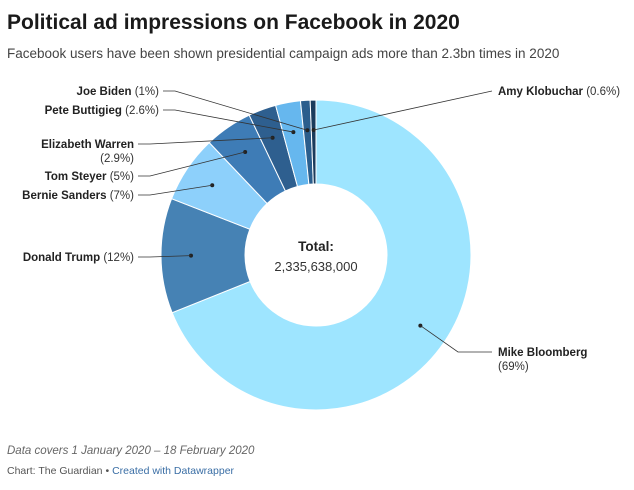  What do you see at coordinates (192, 164) in the screenshot?
I see `leader-line-tom-steyer` at bounding box center [192, 164].